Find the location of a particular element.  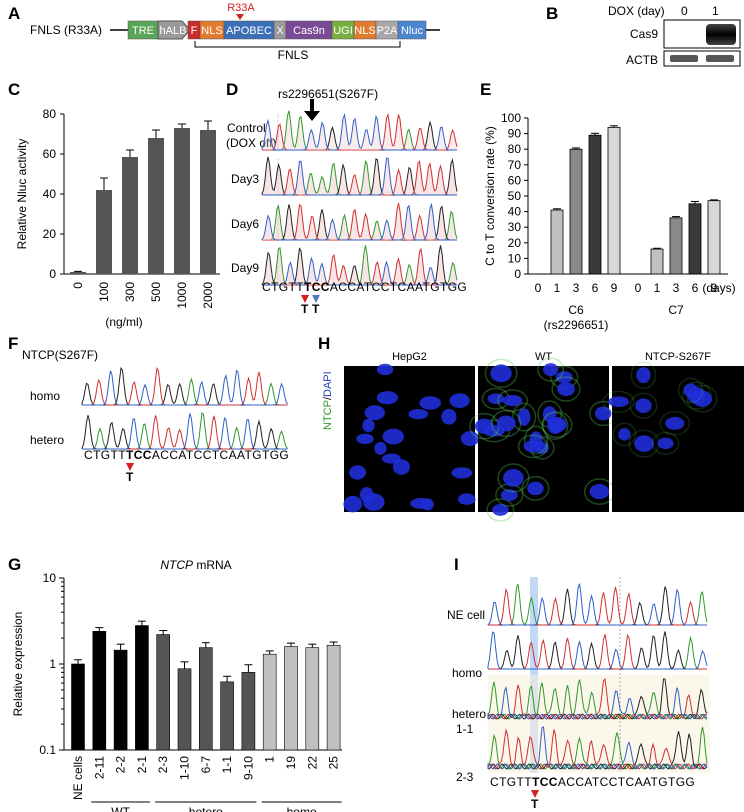

segment-label-p2a: P2A is located at coordinates (387, 31).